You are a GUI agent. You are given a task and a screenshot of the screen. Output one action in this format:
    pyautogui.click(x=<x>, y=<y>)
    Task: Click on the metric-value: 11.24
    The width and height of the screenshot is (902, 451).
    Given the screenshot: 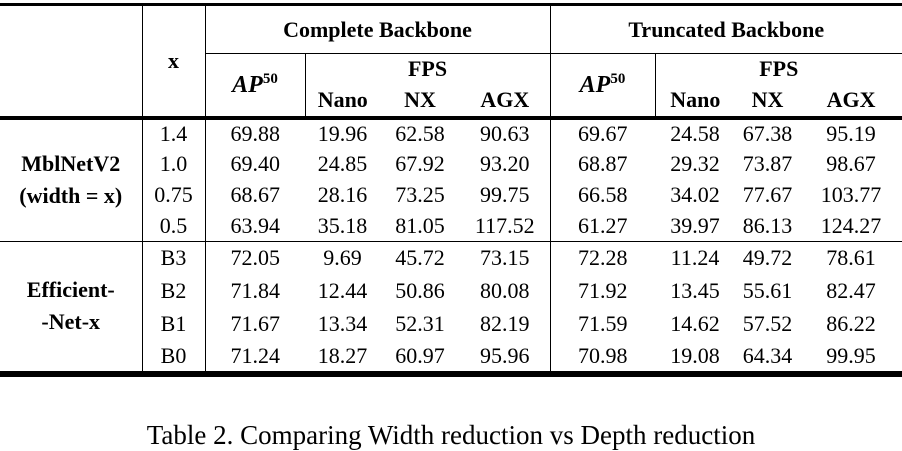 What is the action you would take?
    pyautogui.click(x=695, y=258)
    